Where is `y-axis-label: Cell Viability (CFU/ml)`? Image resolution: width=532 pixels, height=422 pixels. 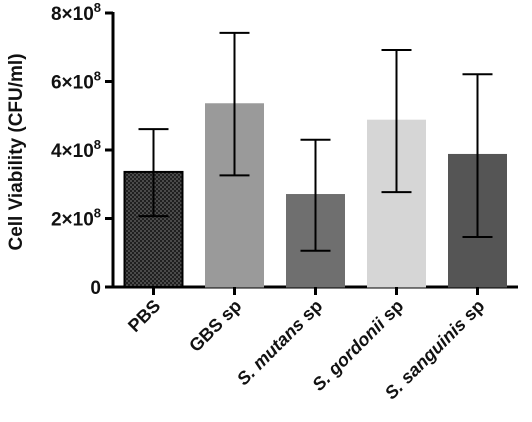
y-axis-label: Cell Viability (CFU/ml) is located at coordinates (16, 151).